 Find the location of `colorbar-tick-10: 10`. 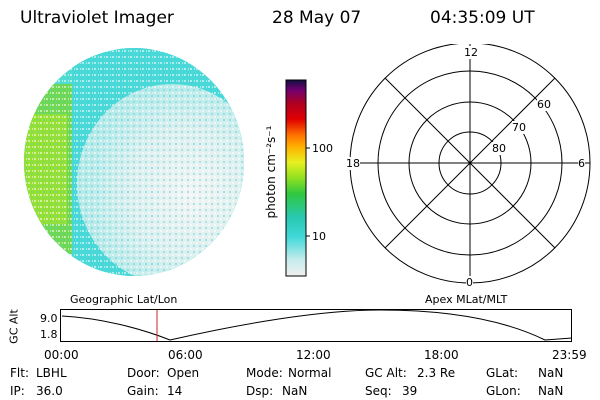

colorbar-tick-10: 10 is located at coordinates (319, 236).